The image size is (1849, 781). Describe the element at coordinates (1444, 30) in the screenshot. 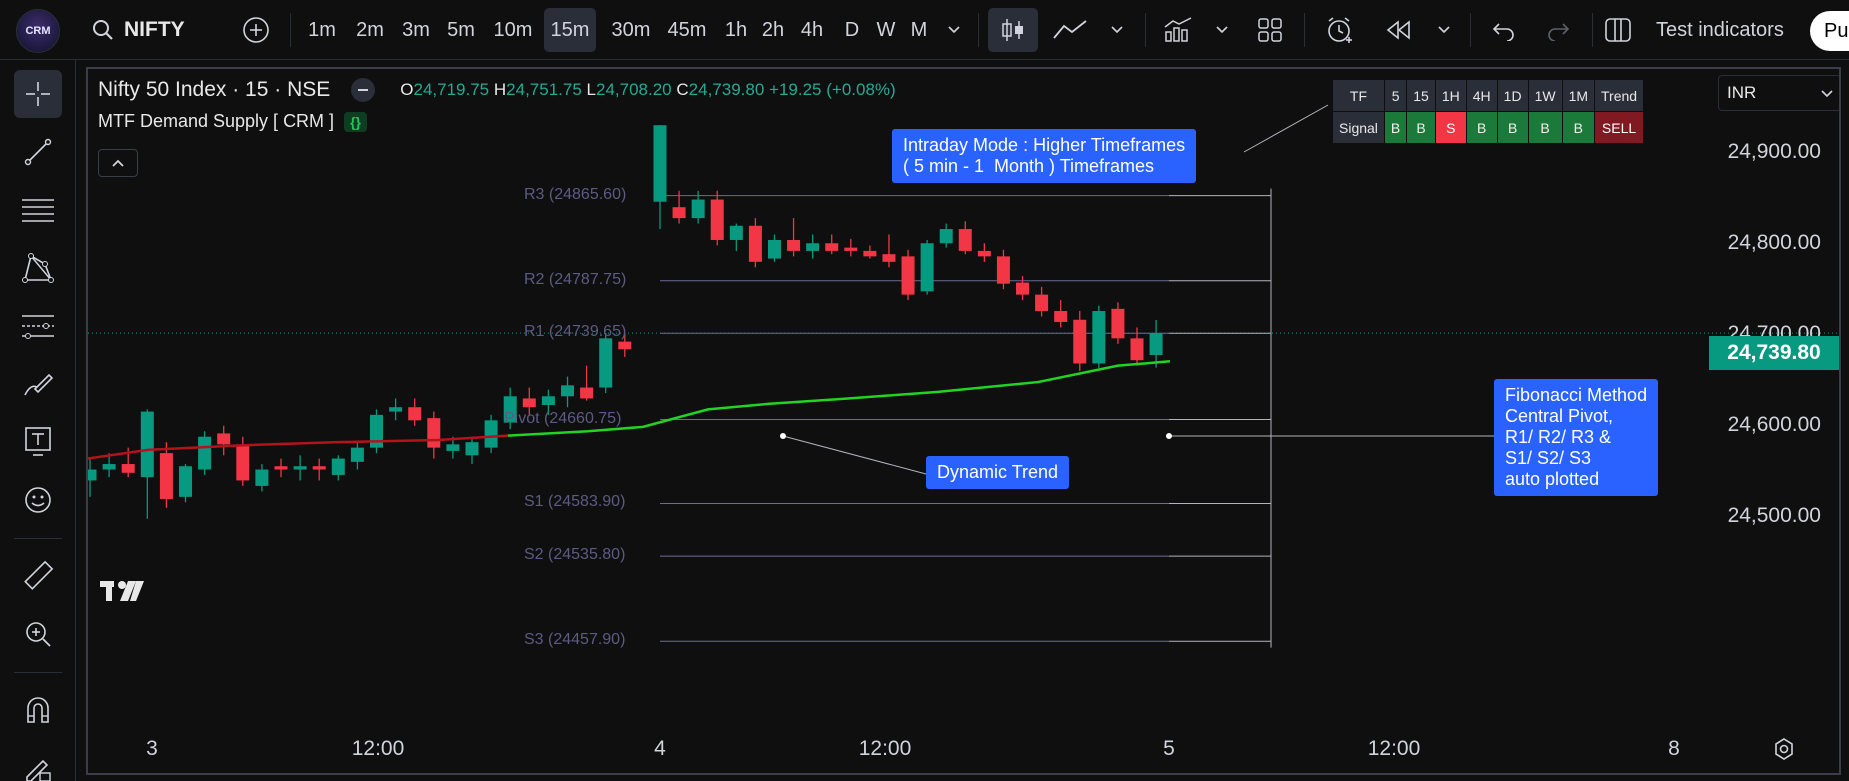

I see `replay-dropdown` at that location.